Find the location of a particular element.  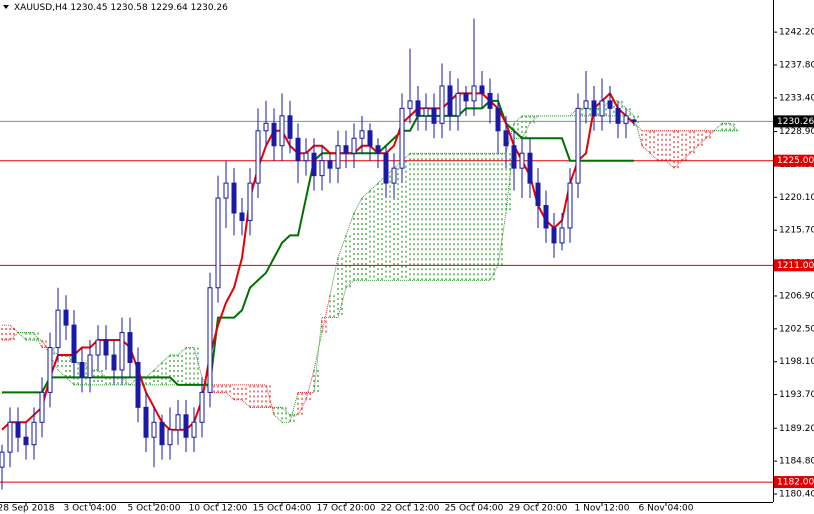

y-tick-label: 1198.10 is located at coordinates (796, 362).